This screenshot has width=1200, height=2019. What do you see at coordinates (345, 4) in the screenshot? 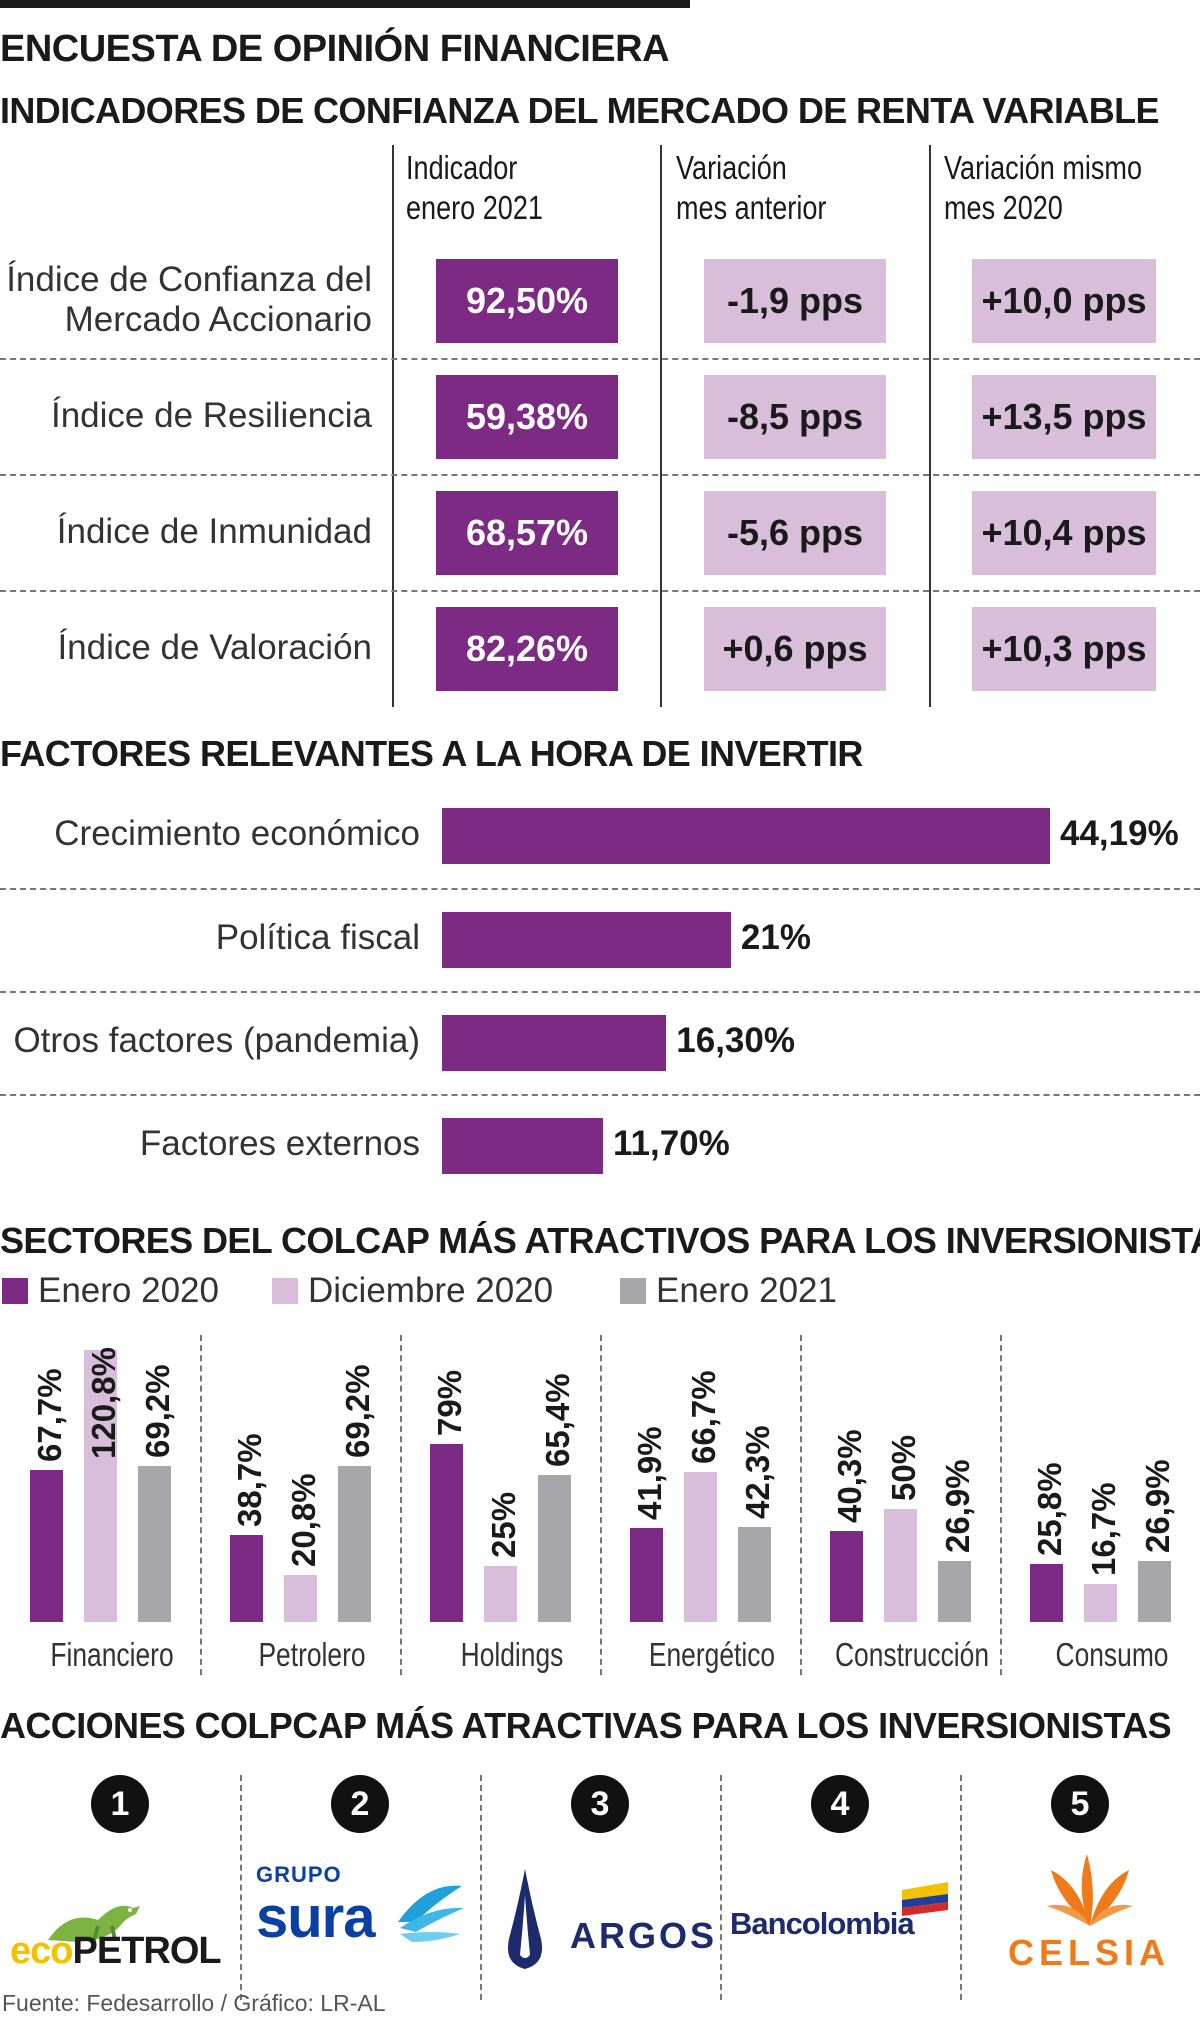
I see `top-rule` at bounding box center [345, 4].